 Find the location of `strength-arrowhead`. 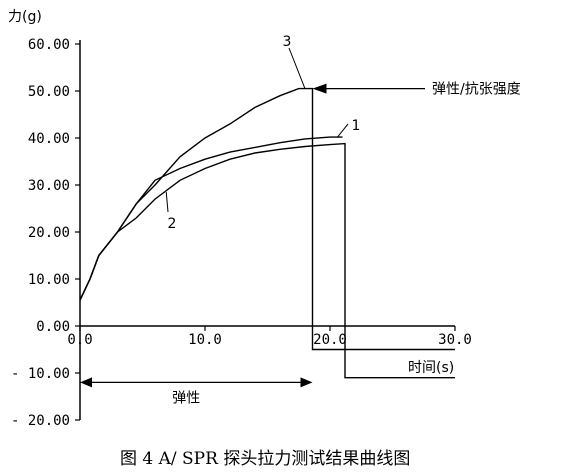

strength-arrowhead is located at coordinates (319, 88).